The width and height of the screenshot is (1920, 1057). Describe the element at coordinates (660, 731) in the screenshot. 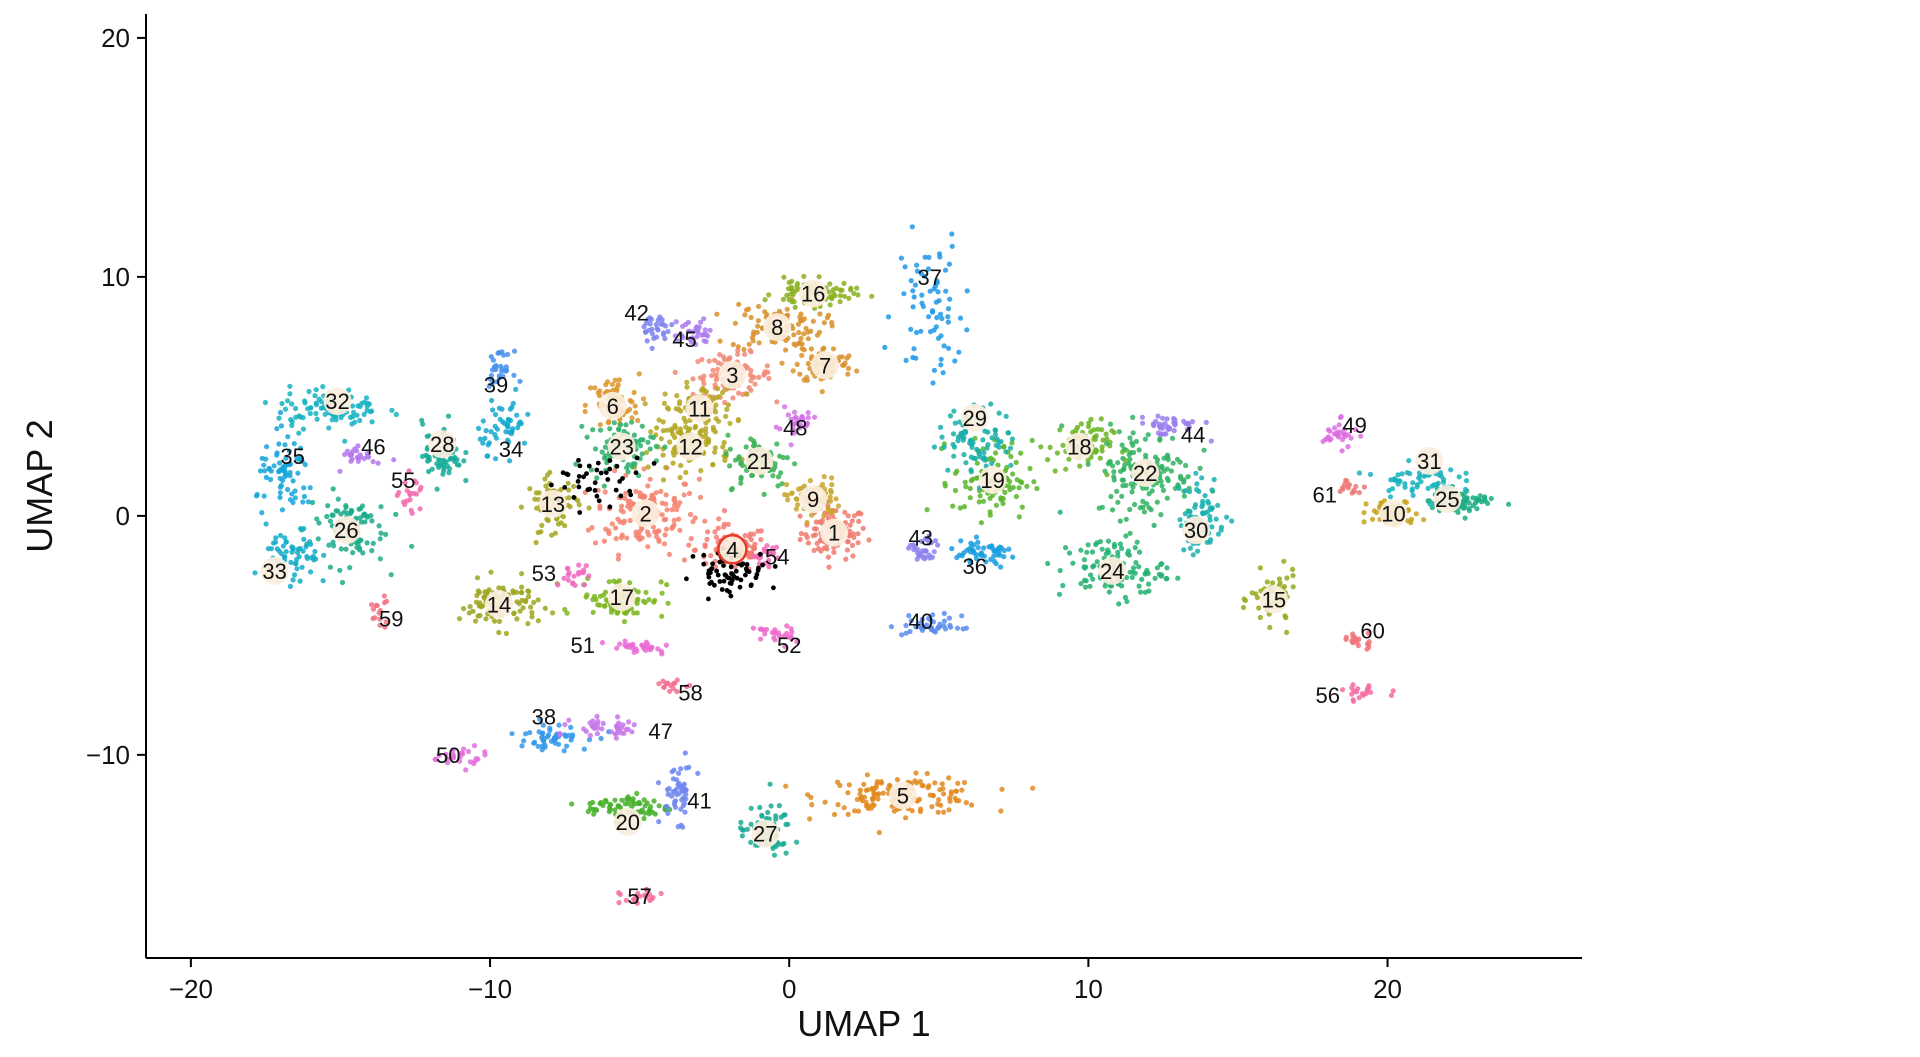

I see `cluster-label-47: 47` at that location.